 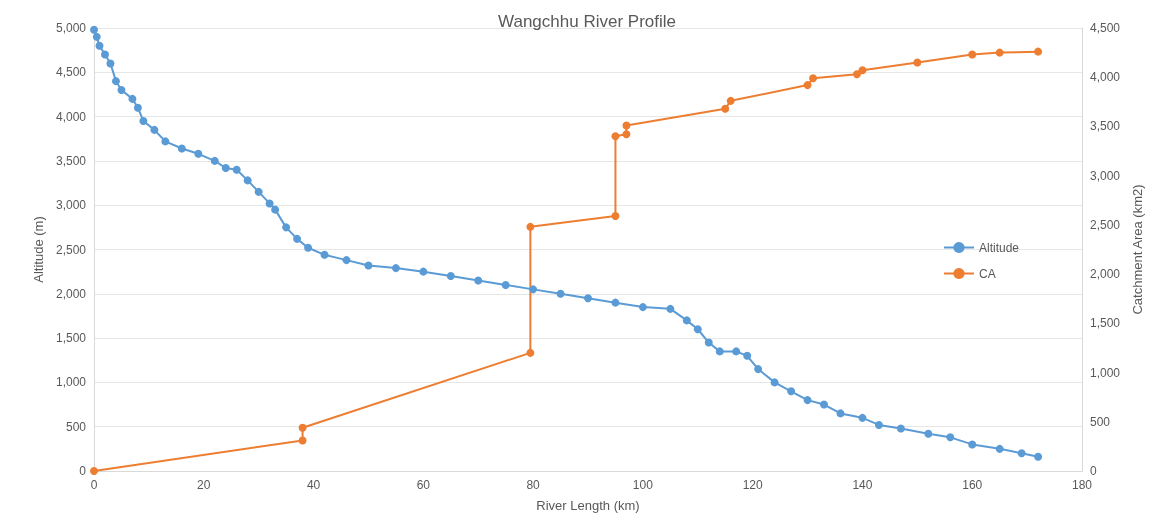 What do you see at coordinates (1105, 77) in the screenshot?
I see `y2-tick-label: 4,000` at bounding box center [1105, 77].